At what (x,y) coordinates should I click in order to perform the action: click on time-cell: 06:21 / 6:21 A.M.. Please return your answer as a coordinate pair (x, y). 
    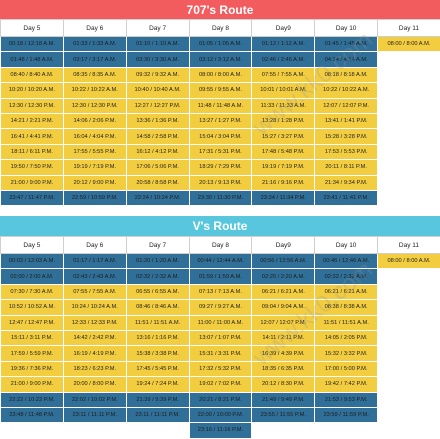
    Looking at the image, I should click on (283, 291).